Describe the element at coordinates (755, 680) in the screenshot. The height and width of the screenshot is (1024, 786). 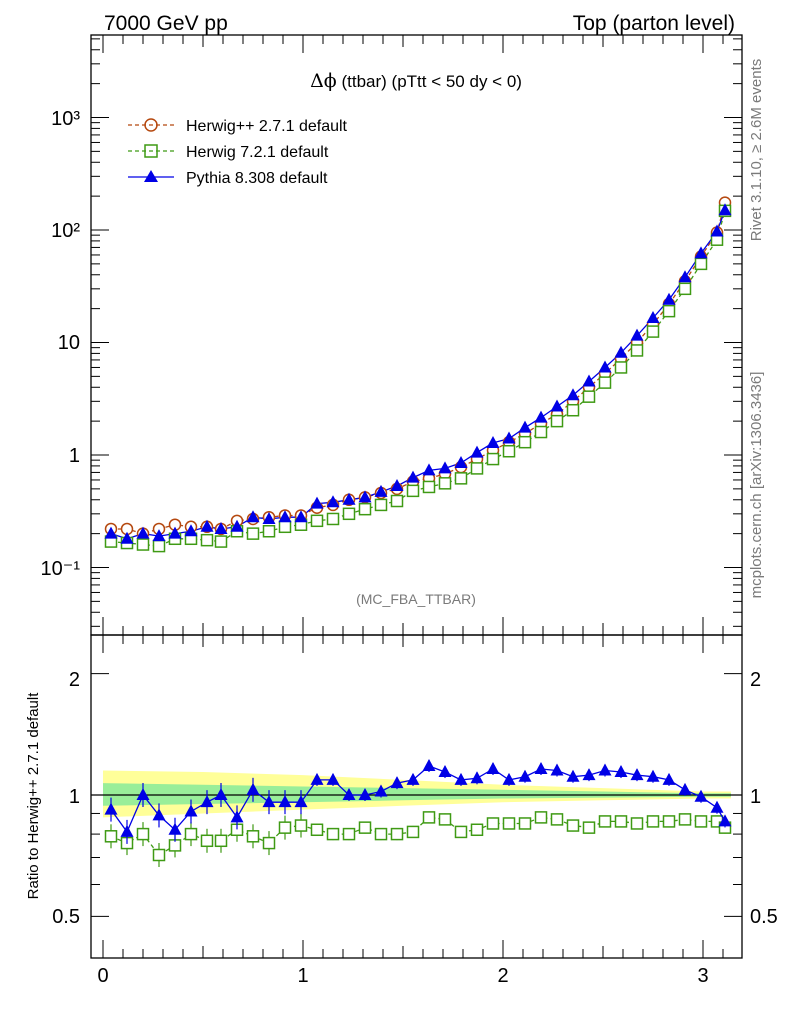
I see `ratio-y-tick-label-2-right: 2` at that location.